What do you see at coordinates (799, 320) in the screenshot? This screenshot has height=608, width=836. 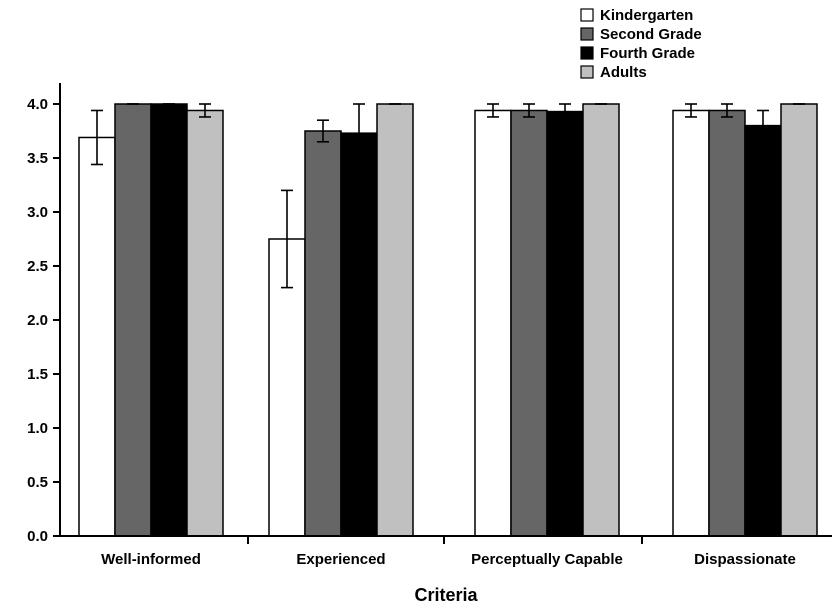 I see `bar-adults-dispassionate` at bounding box center [799, 320].